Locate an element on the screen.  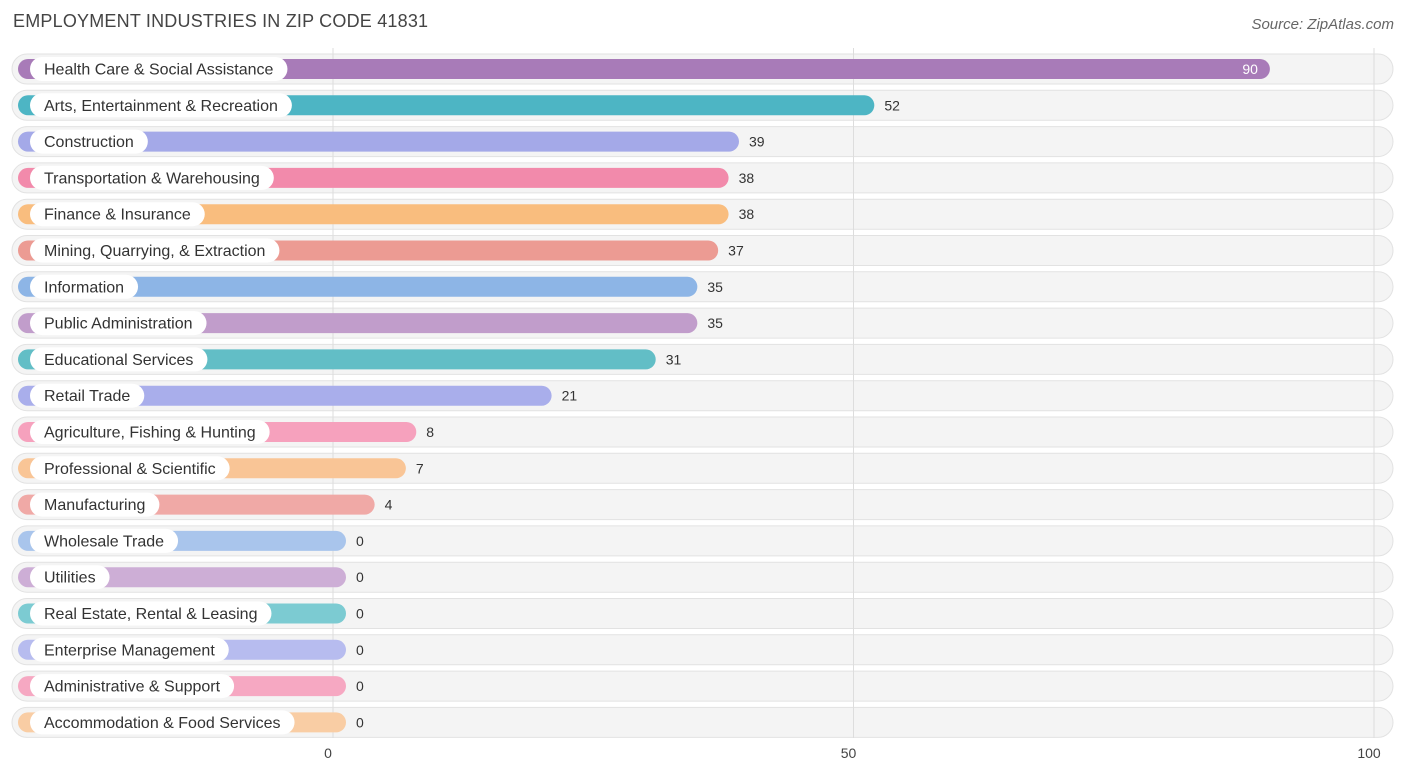
bar-label: Manufacturing is located at coordinates (94, 505).